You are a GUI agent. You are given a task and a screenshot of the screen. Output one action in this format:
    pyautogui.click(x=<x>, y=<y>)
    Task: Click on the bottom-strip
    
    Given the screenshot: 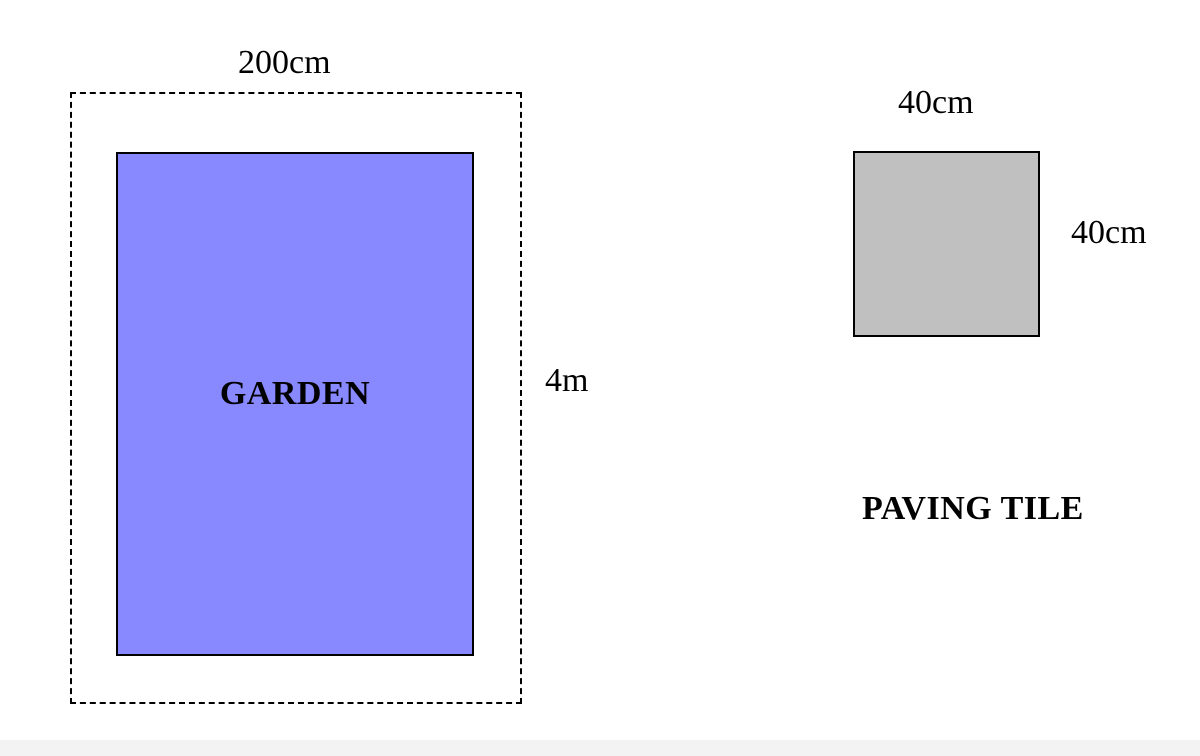 What is the action you would take?
    pyautogui.click(x=600, y=748)
    